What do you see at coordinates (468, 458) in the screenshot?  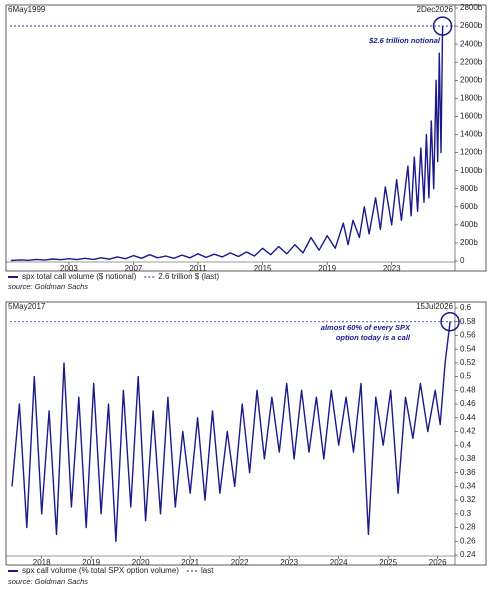 I see `y-tick-label: 0.38` at bounding box center [468, 458].